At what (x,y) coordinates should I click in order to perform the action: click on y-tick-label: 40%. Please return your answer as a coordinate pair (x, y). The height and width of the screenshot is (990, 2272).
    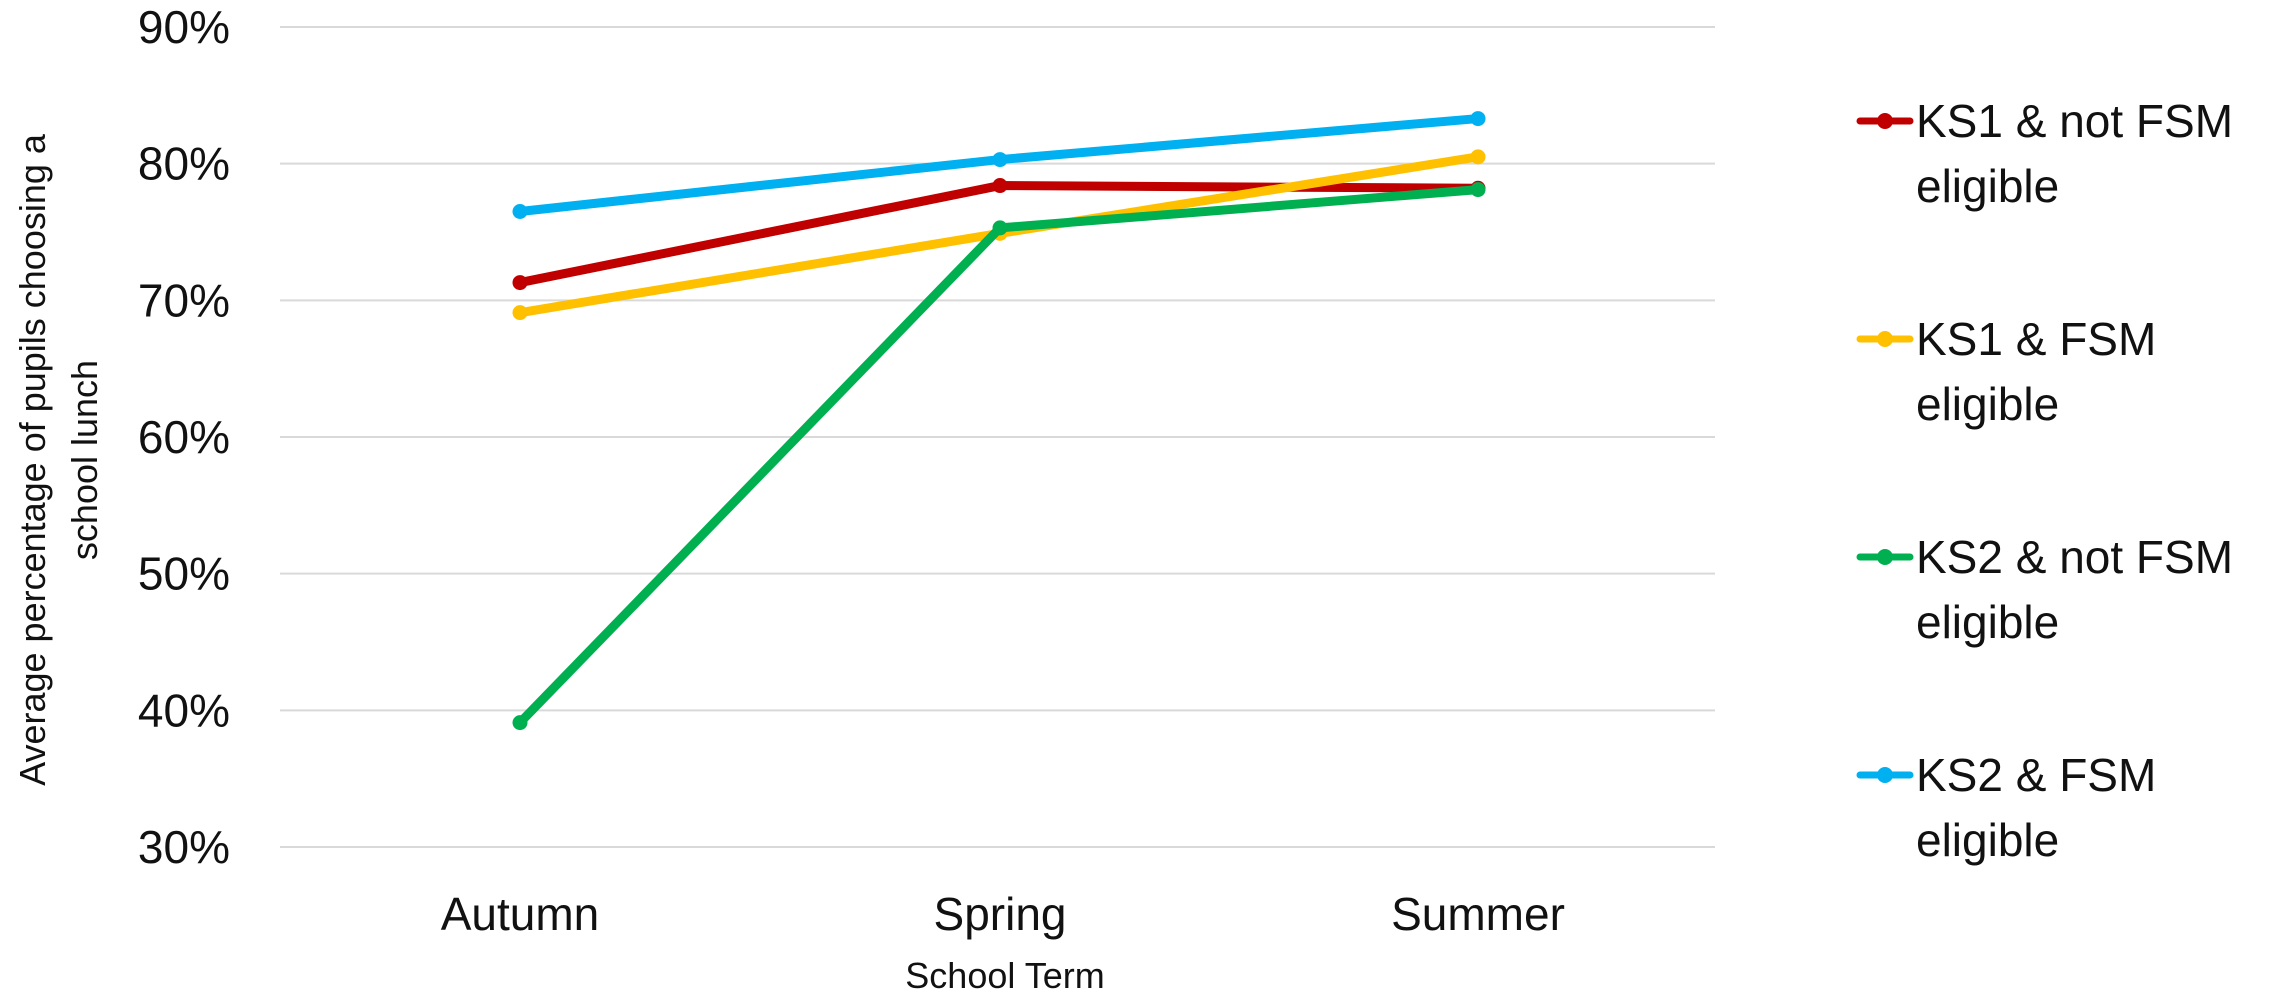
    Looking at the image, I should click on (184, 710).